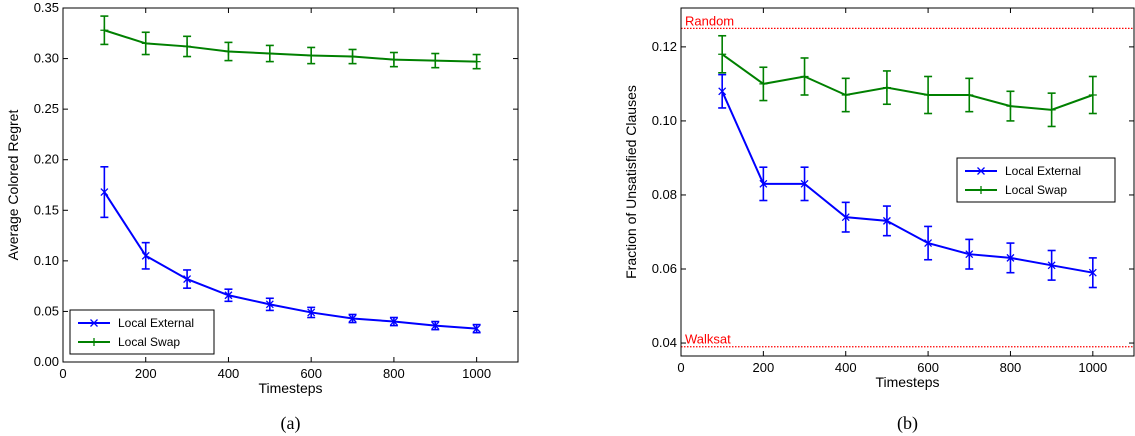 The image size is (1135, 436). I want to click on reference-label-walksat: Walksat, so click(708, 339).